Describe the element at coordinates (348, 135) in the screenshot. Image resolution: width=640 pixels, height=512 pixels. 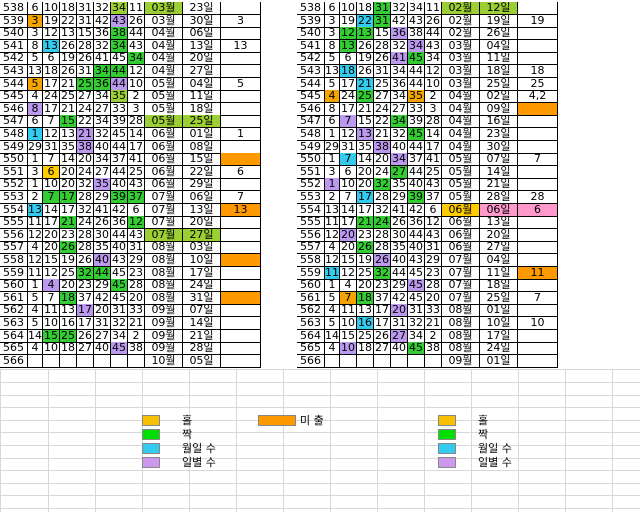
I see `right-cell: 12` at that location.